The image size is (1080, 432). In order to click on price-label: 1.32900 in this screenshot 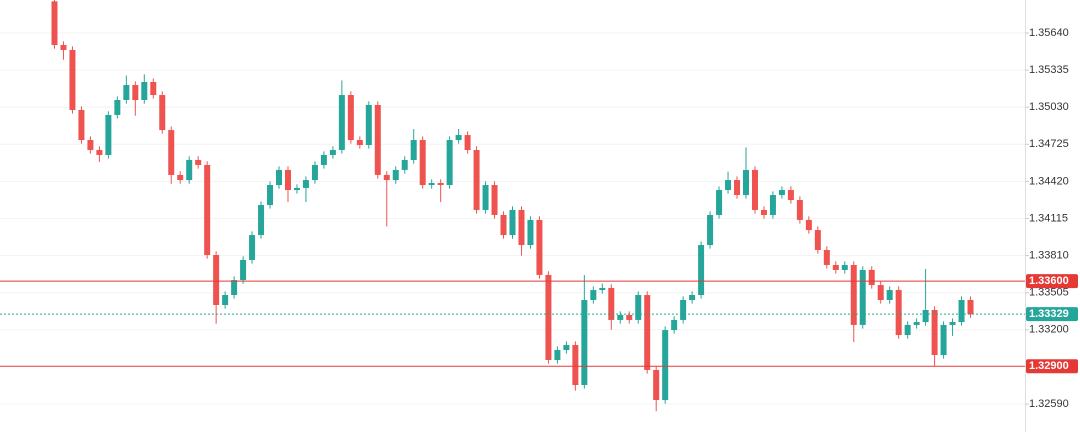, I will do `click(1049, 366)`.